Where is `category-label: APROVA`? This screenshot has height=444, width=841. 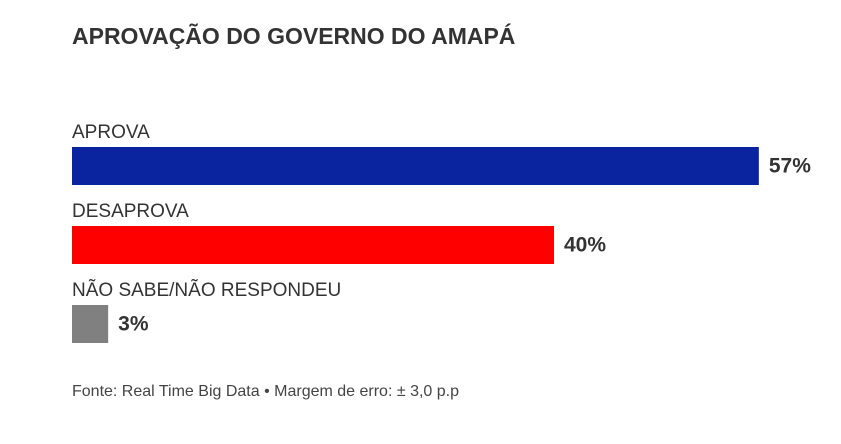
category-label: APROVA is located at coordinates (111, 132).